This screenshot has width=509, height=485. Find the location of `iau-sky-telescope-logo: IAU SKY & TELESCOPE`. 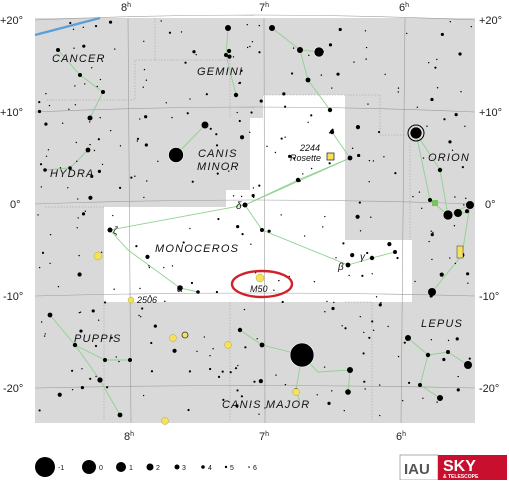

iau-sky-telescope-logo: IAU SKY & TELESCOPE is located at coordinates (453, 467).